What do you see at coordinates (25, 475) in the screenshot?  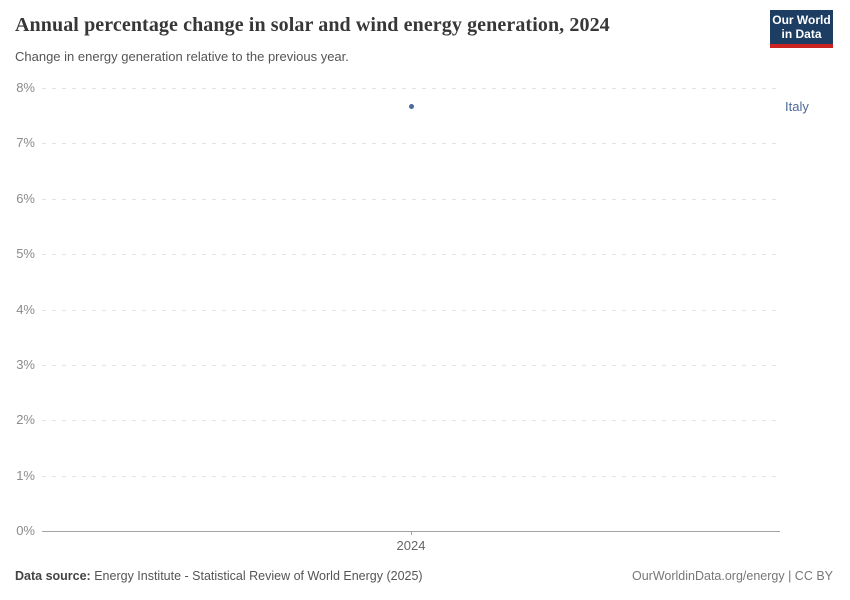 I see `y-tick-label: 1%` at bounding box center [25, 475].